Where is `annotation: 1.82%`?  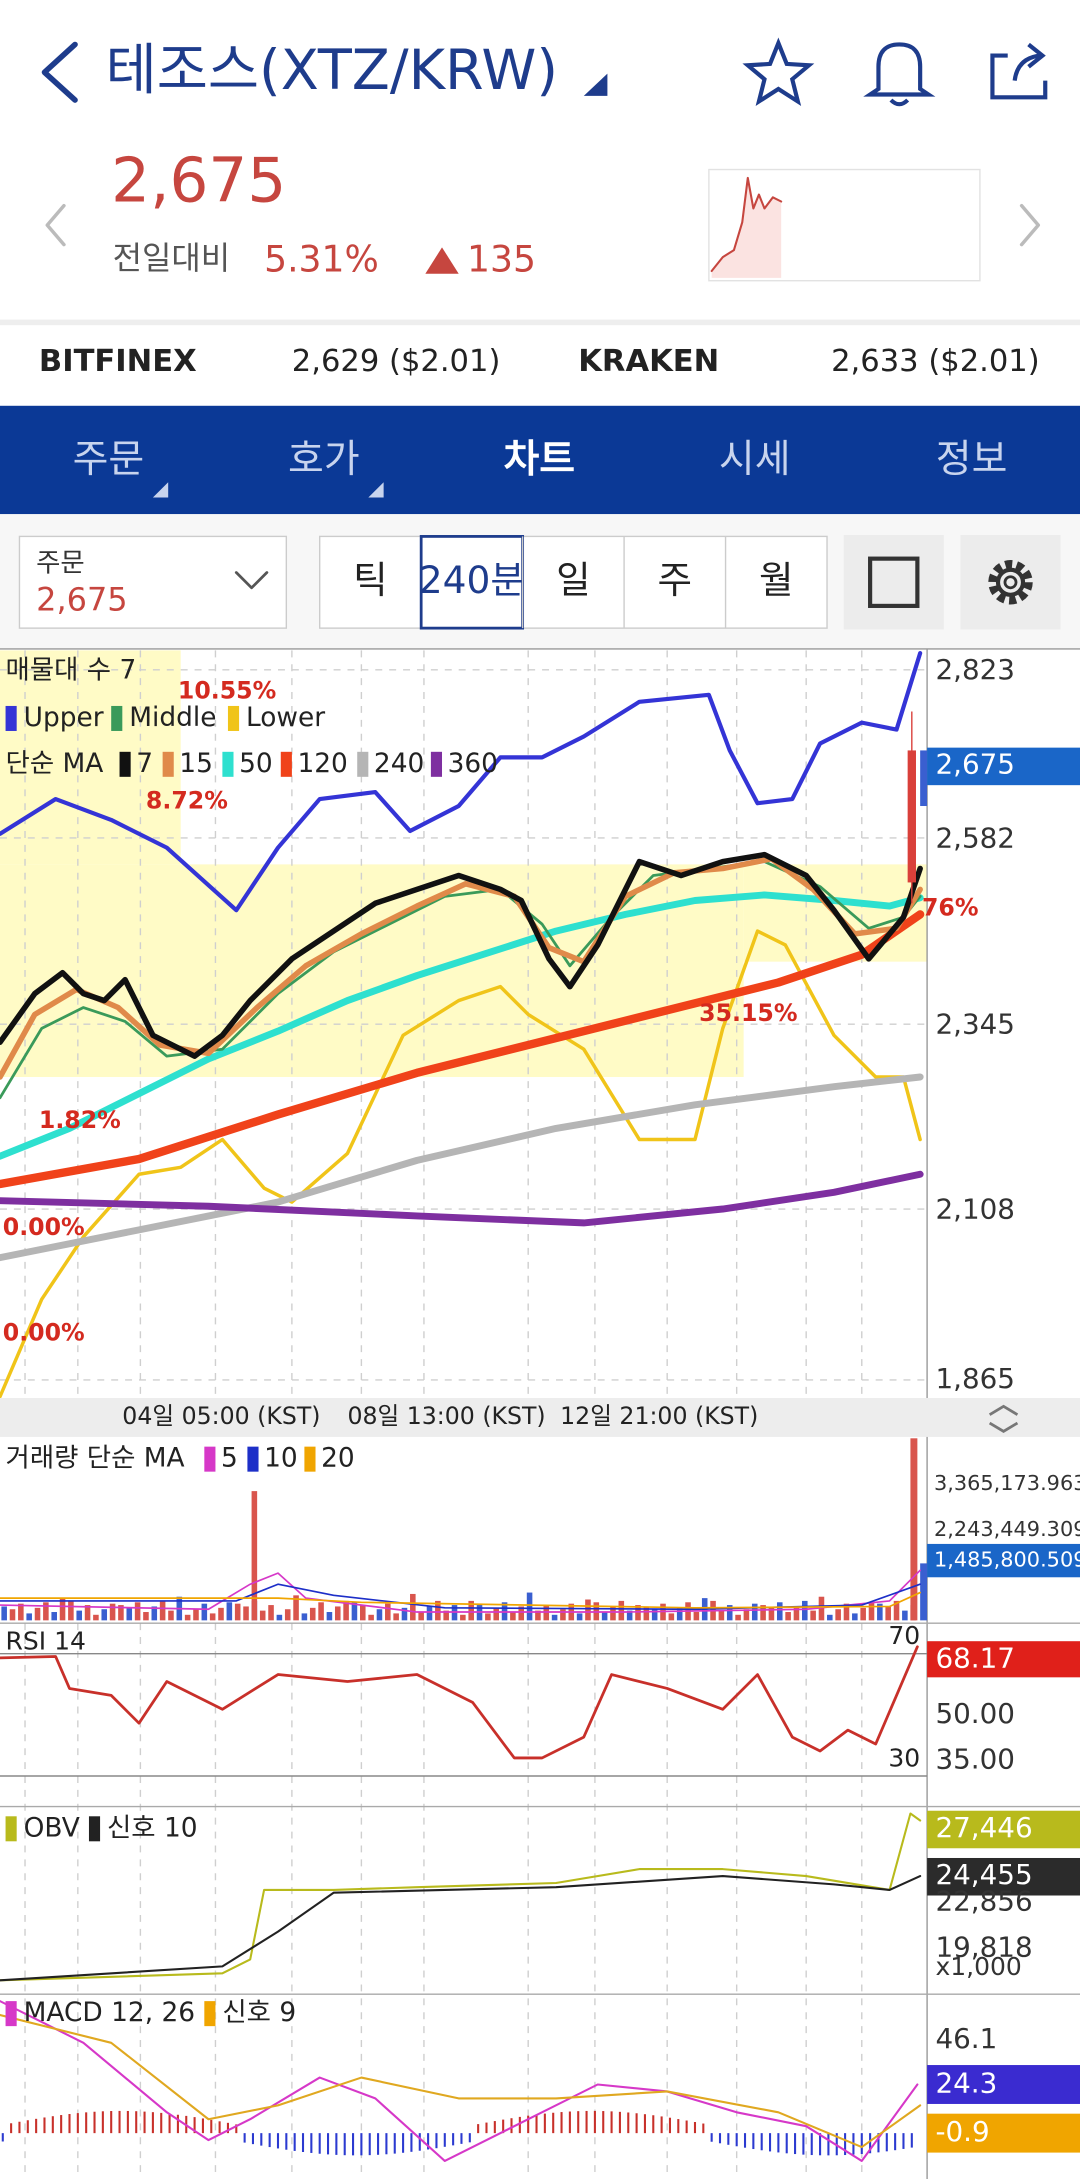 annotation: 1.82% is located at coordinates (80, 1120).